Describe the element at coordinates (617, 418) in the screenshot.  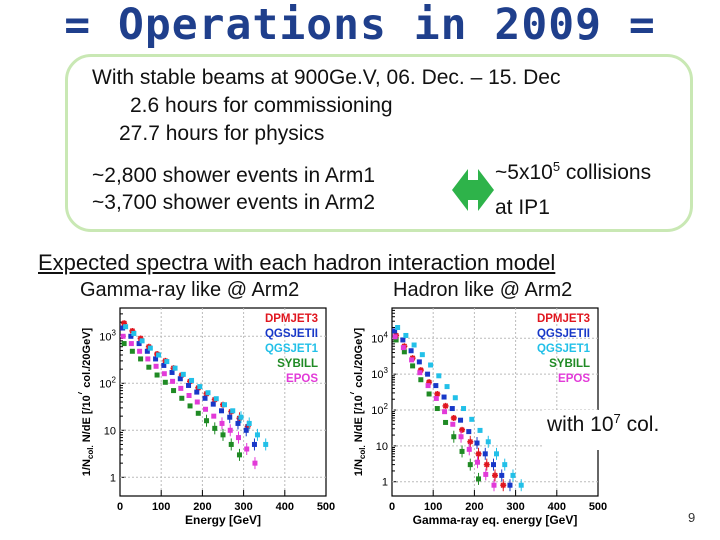
I see `note-exponent: 7` at that location.